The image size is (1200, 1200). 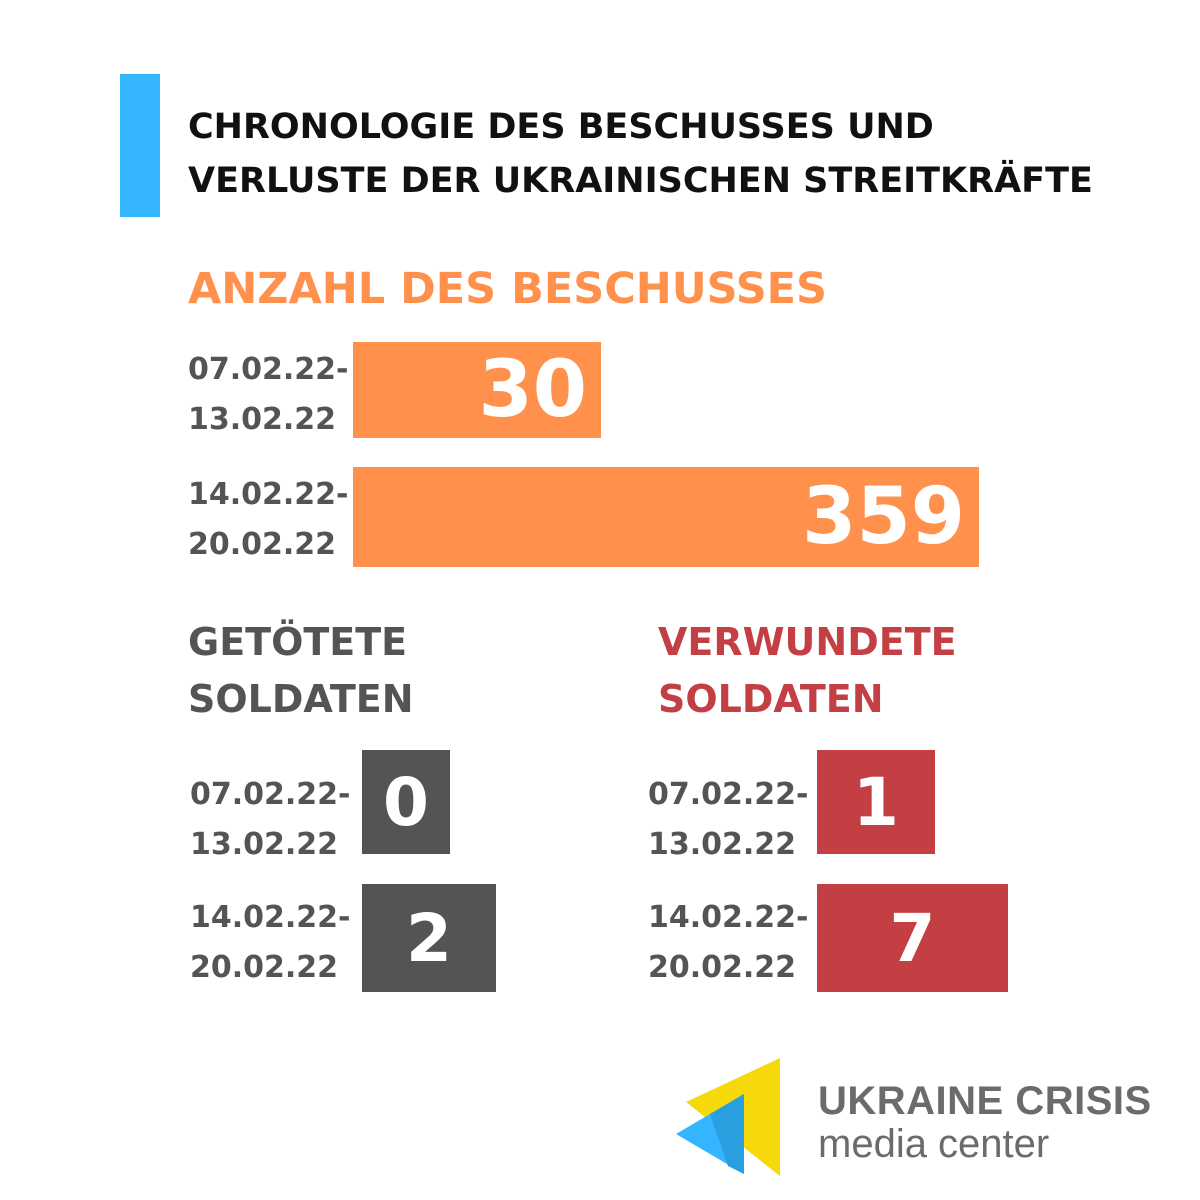 What do you see at coordinates (140, 145) in the screenshot?
I see `accent-bar` at bounding box center [140, 145].